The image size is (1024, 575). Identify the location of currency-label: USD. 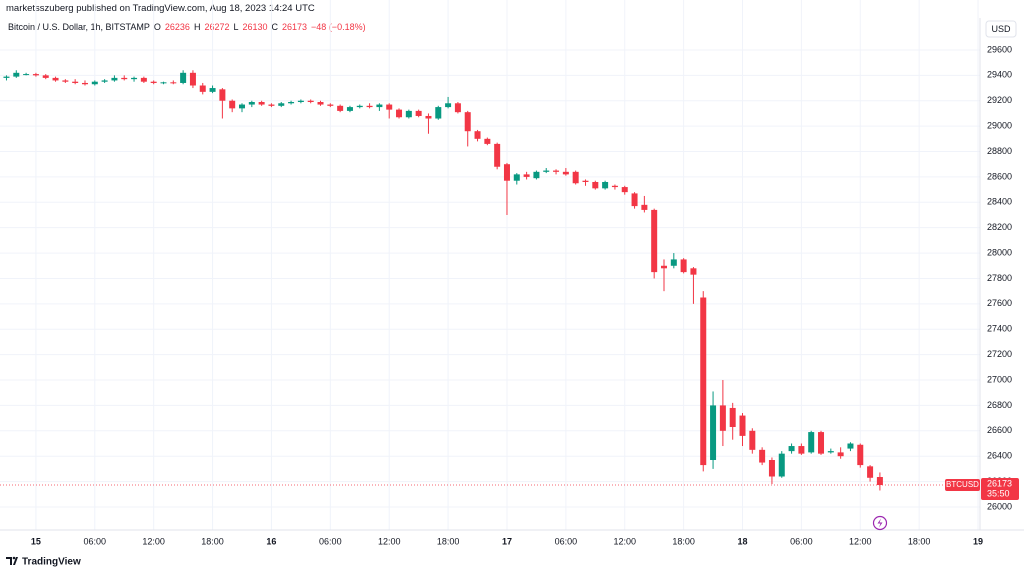
(1001, 29).